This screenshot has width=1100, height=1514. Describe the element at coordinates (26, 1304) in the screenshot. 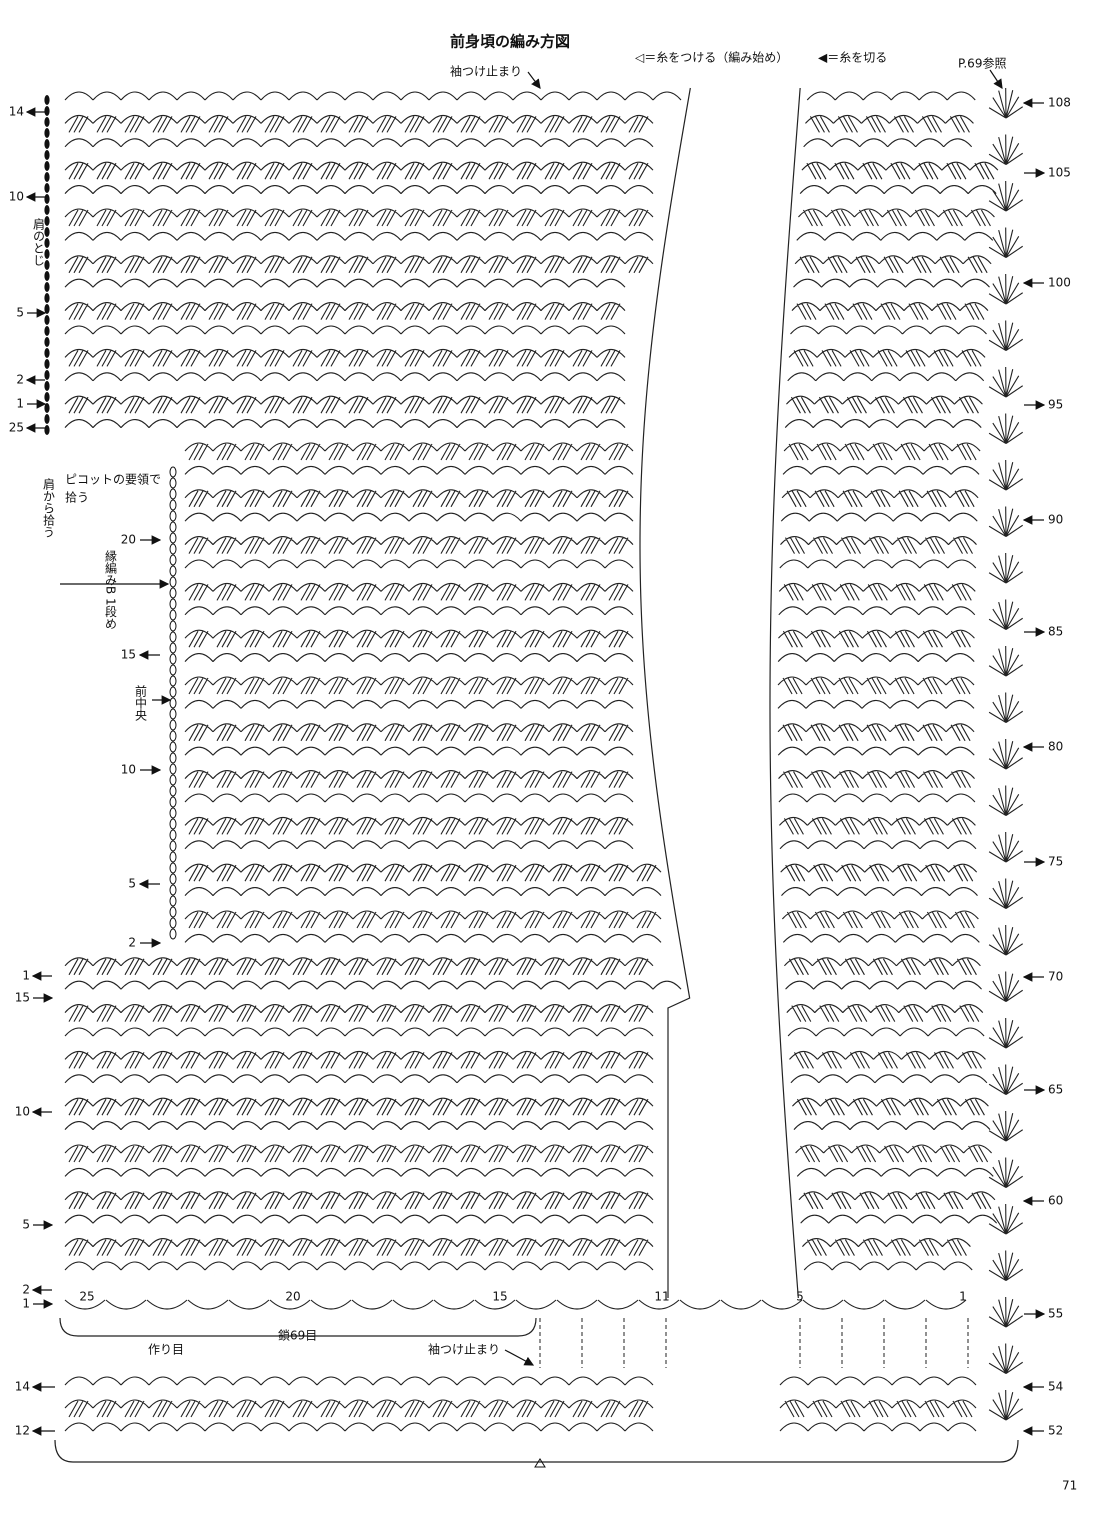

I see `row-label: 1` at that location.